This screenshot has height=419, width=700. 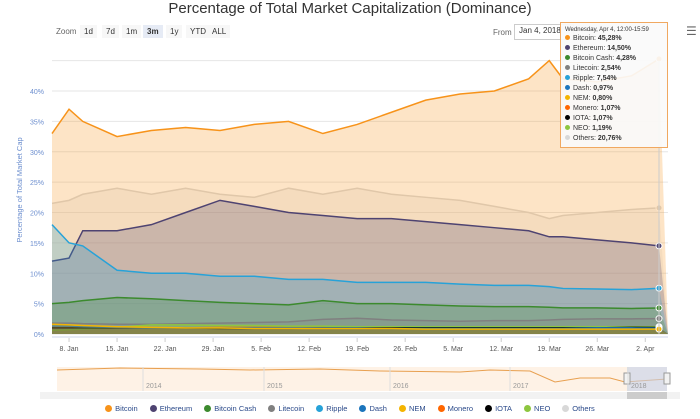 I want to click on tooltip-series-name: NEM, so click(x=581, y=98).